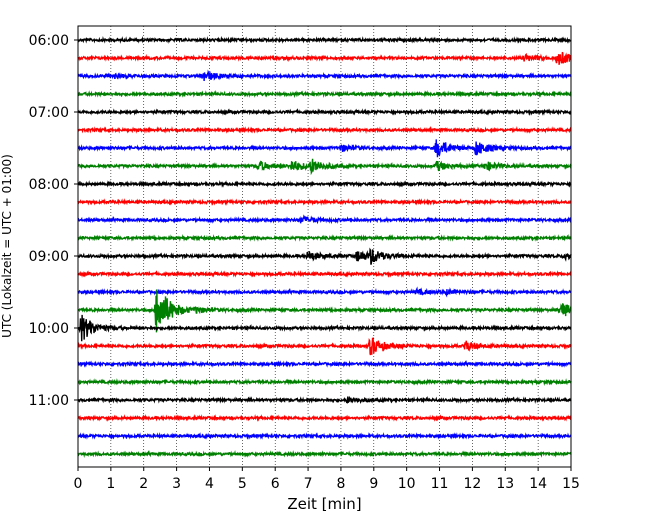 Image resolution: width=650 pixels, height=520 pixels. What do you see at coordinates (110, 484) in the screenshot?
I see `x-tick-label: 1` at bounding box center [110, 484].